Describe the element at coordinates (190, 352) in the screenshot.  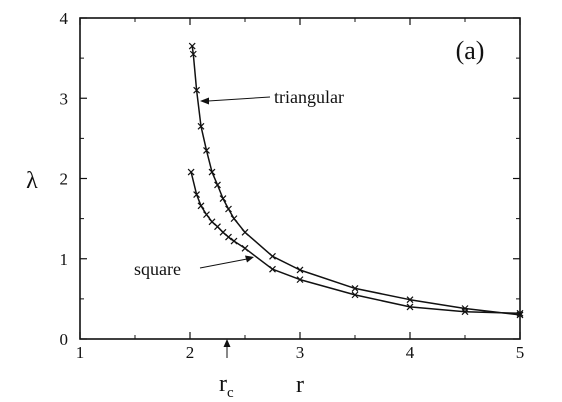
I see `x-tick-label: 2` at that location.